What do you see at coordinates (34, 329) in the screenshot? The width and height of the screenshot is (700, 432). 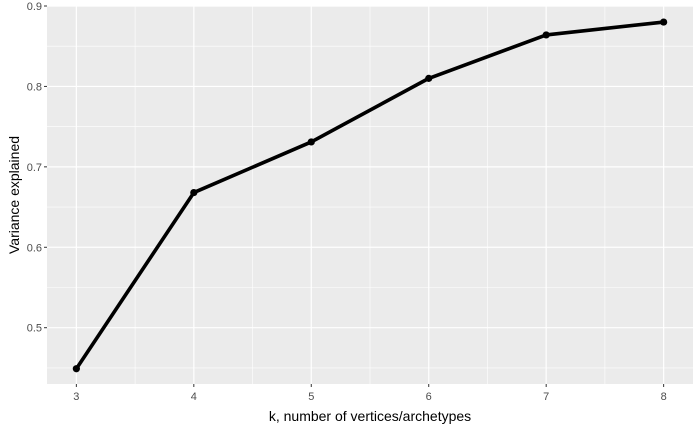 I see `y-tick-label: 0.5` at bounding box center [34, 329].